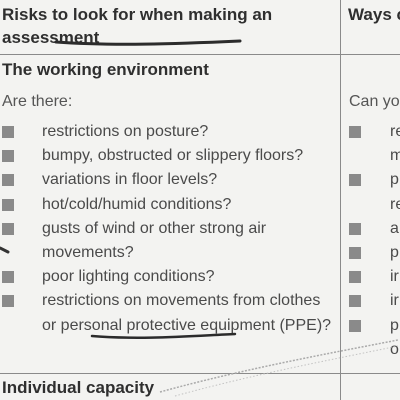 This screenshot has width=400, height=400. I want to click on header-divider, so click(200, 54).